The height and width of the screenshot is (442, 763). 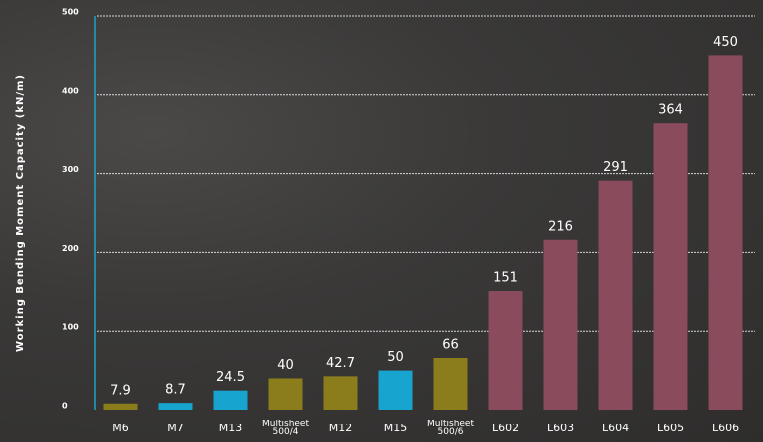 I want to click on x-tick-wrap: Multisheet 500/4, so click(x=285, y=428).